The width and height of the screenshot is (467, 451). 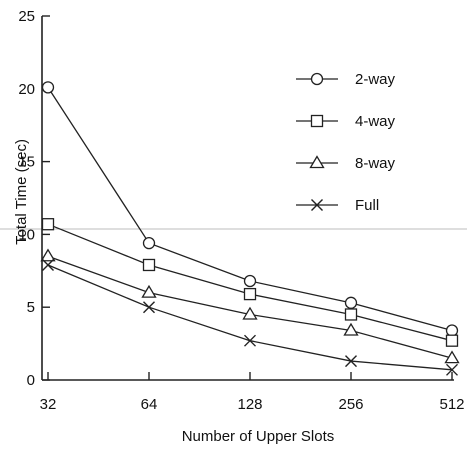 What do you see at coordinates (26, 162) in the screenshot?
I see `y-tick-label: 15` at bounding box center [26, 162].